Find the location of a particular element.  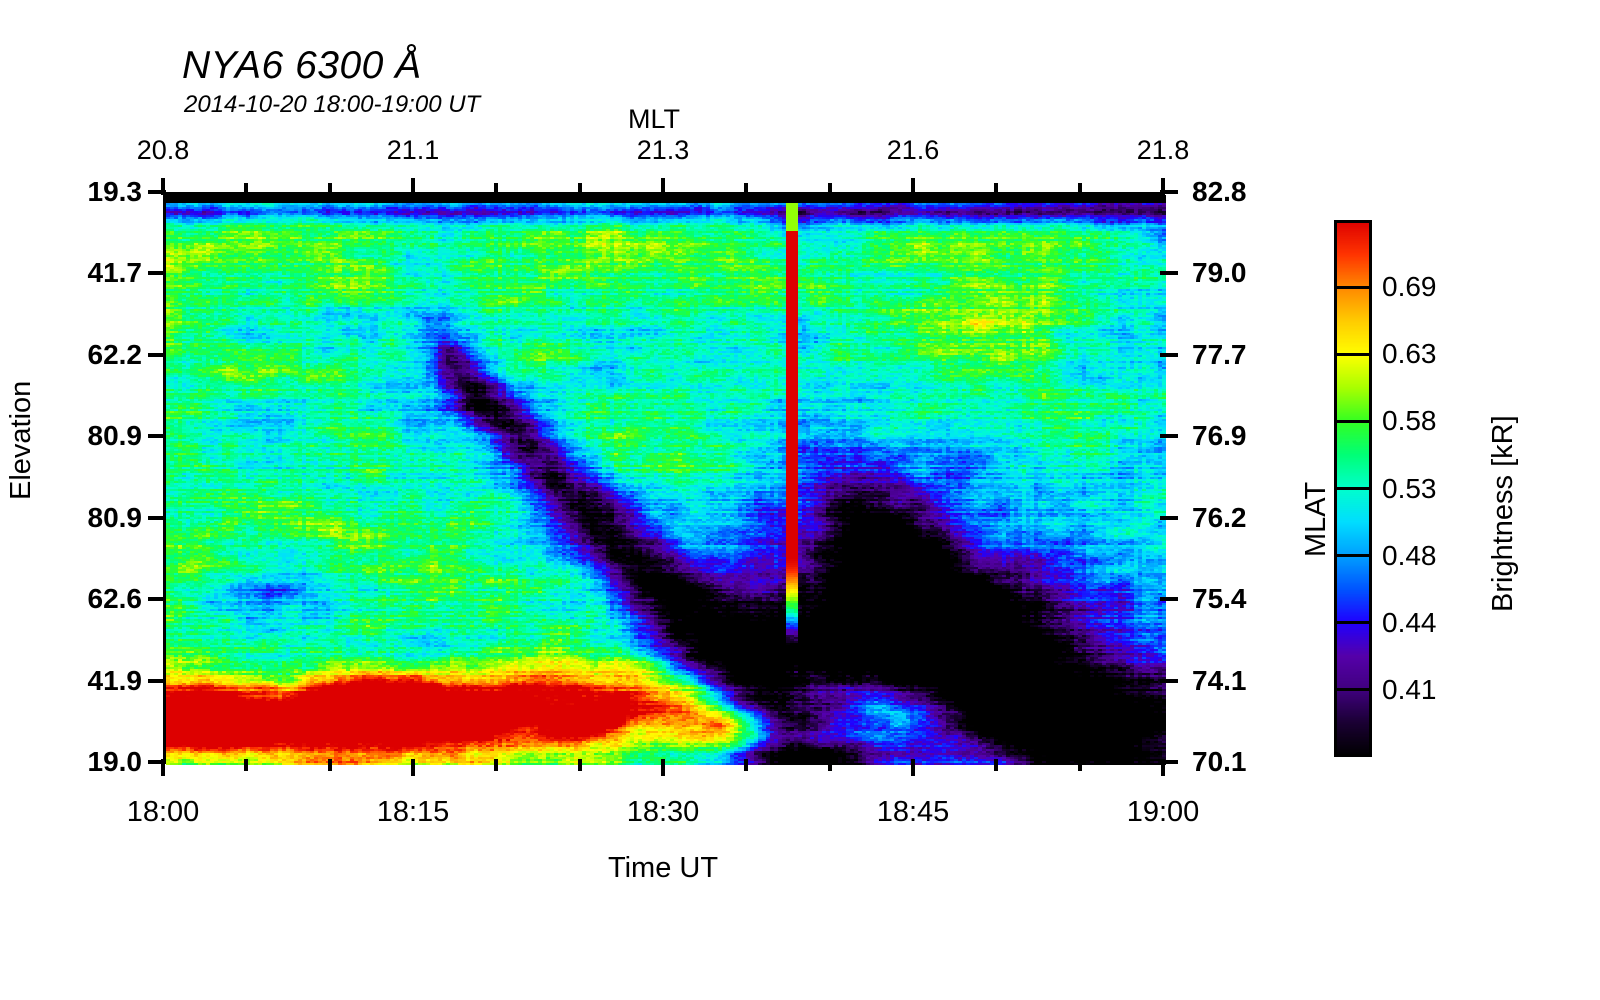

mlt-tick-label: 20.8 is located at coordinates (163, 150).